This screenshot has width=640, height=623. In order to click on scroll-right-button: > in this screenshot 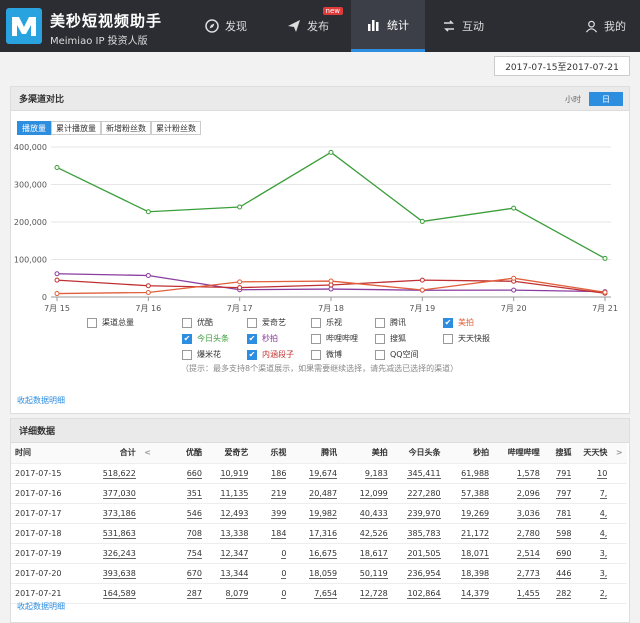, I will do `click(619, 453)`.